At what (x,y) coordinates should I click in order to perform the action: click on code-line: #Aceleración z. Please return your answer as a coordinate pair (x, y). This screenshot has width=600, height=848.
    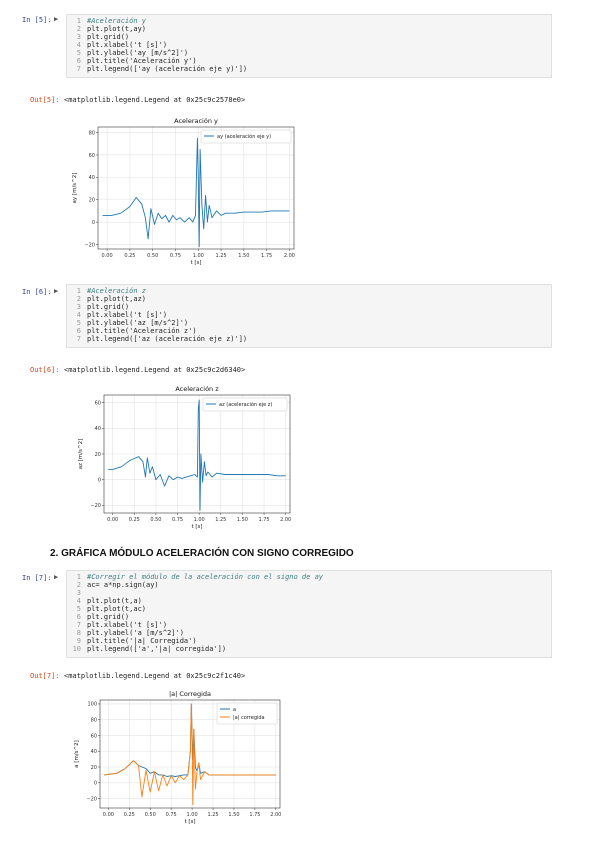
    Looking at the image, I should click on (117, 291).